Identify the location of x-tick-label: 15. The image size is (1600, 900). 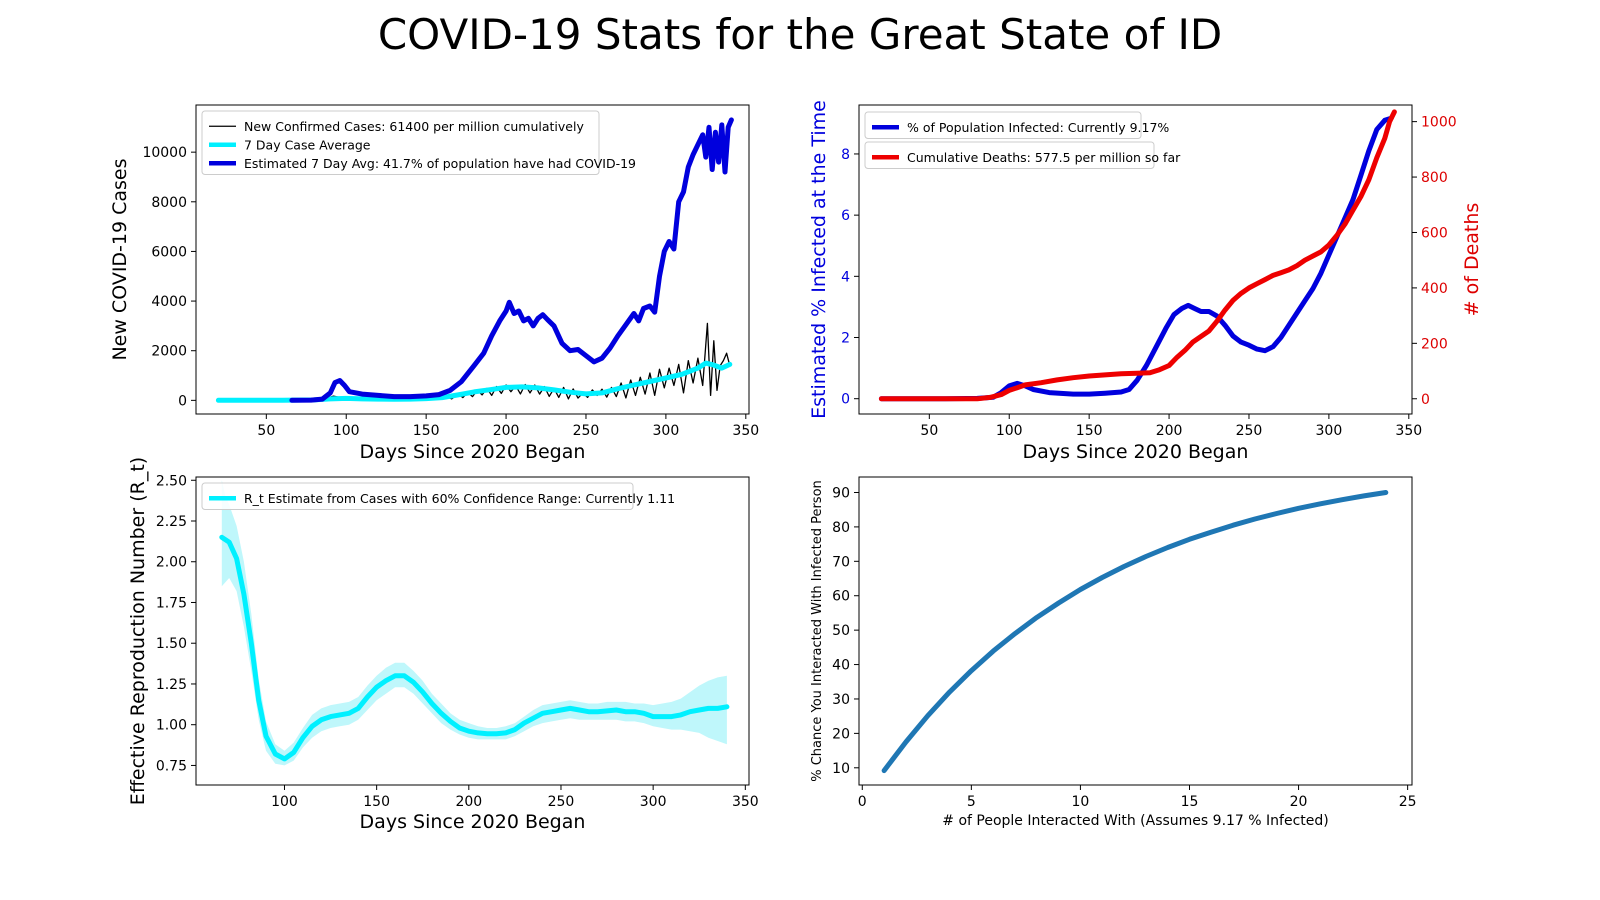
(1190, 802).